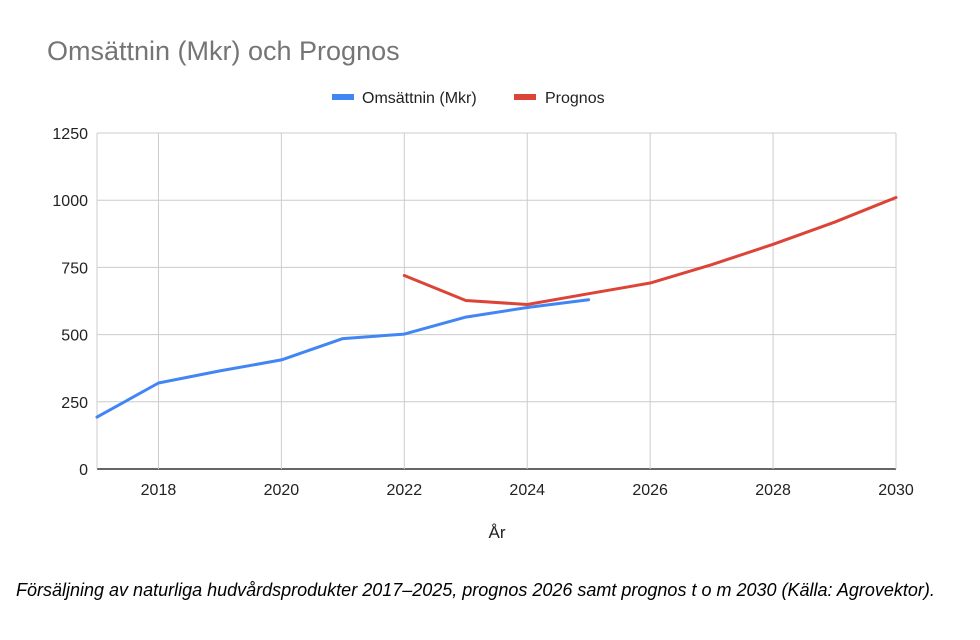  I want to click on y-tick-label: 500, so click(74, 336).